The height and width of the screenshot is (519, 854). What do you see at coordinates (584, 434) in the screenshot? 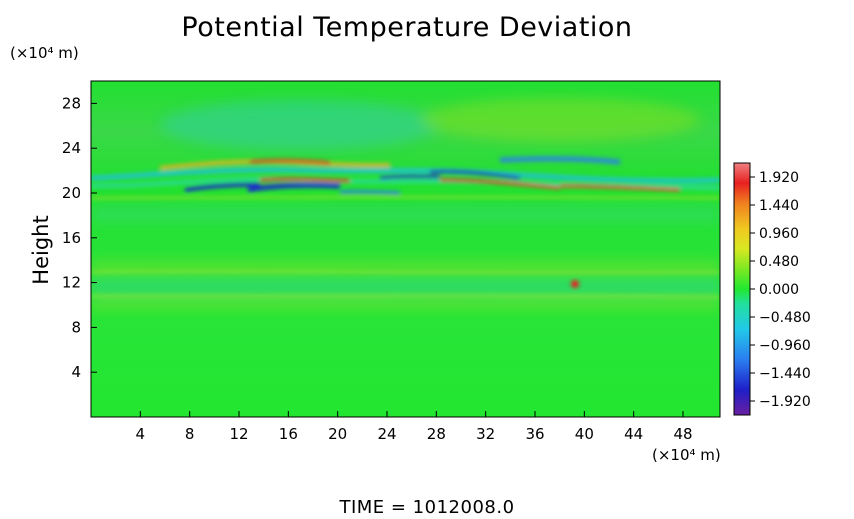
I see `x-tick-label: 40` at bounding box center [584, 434].